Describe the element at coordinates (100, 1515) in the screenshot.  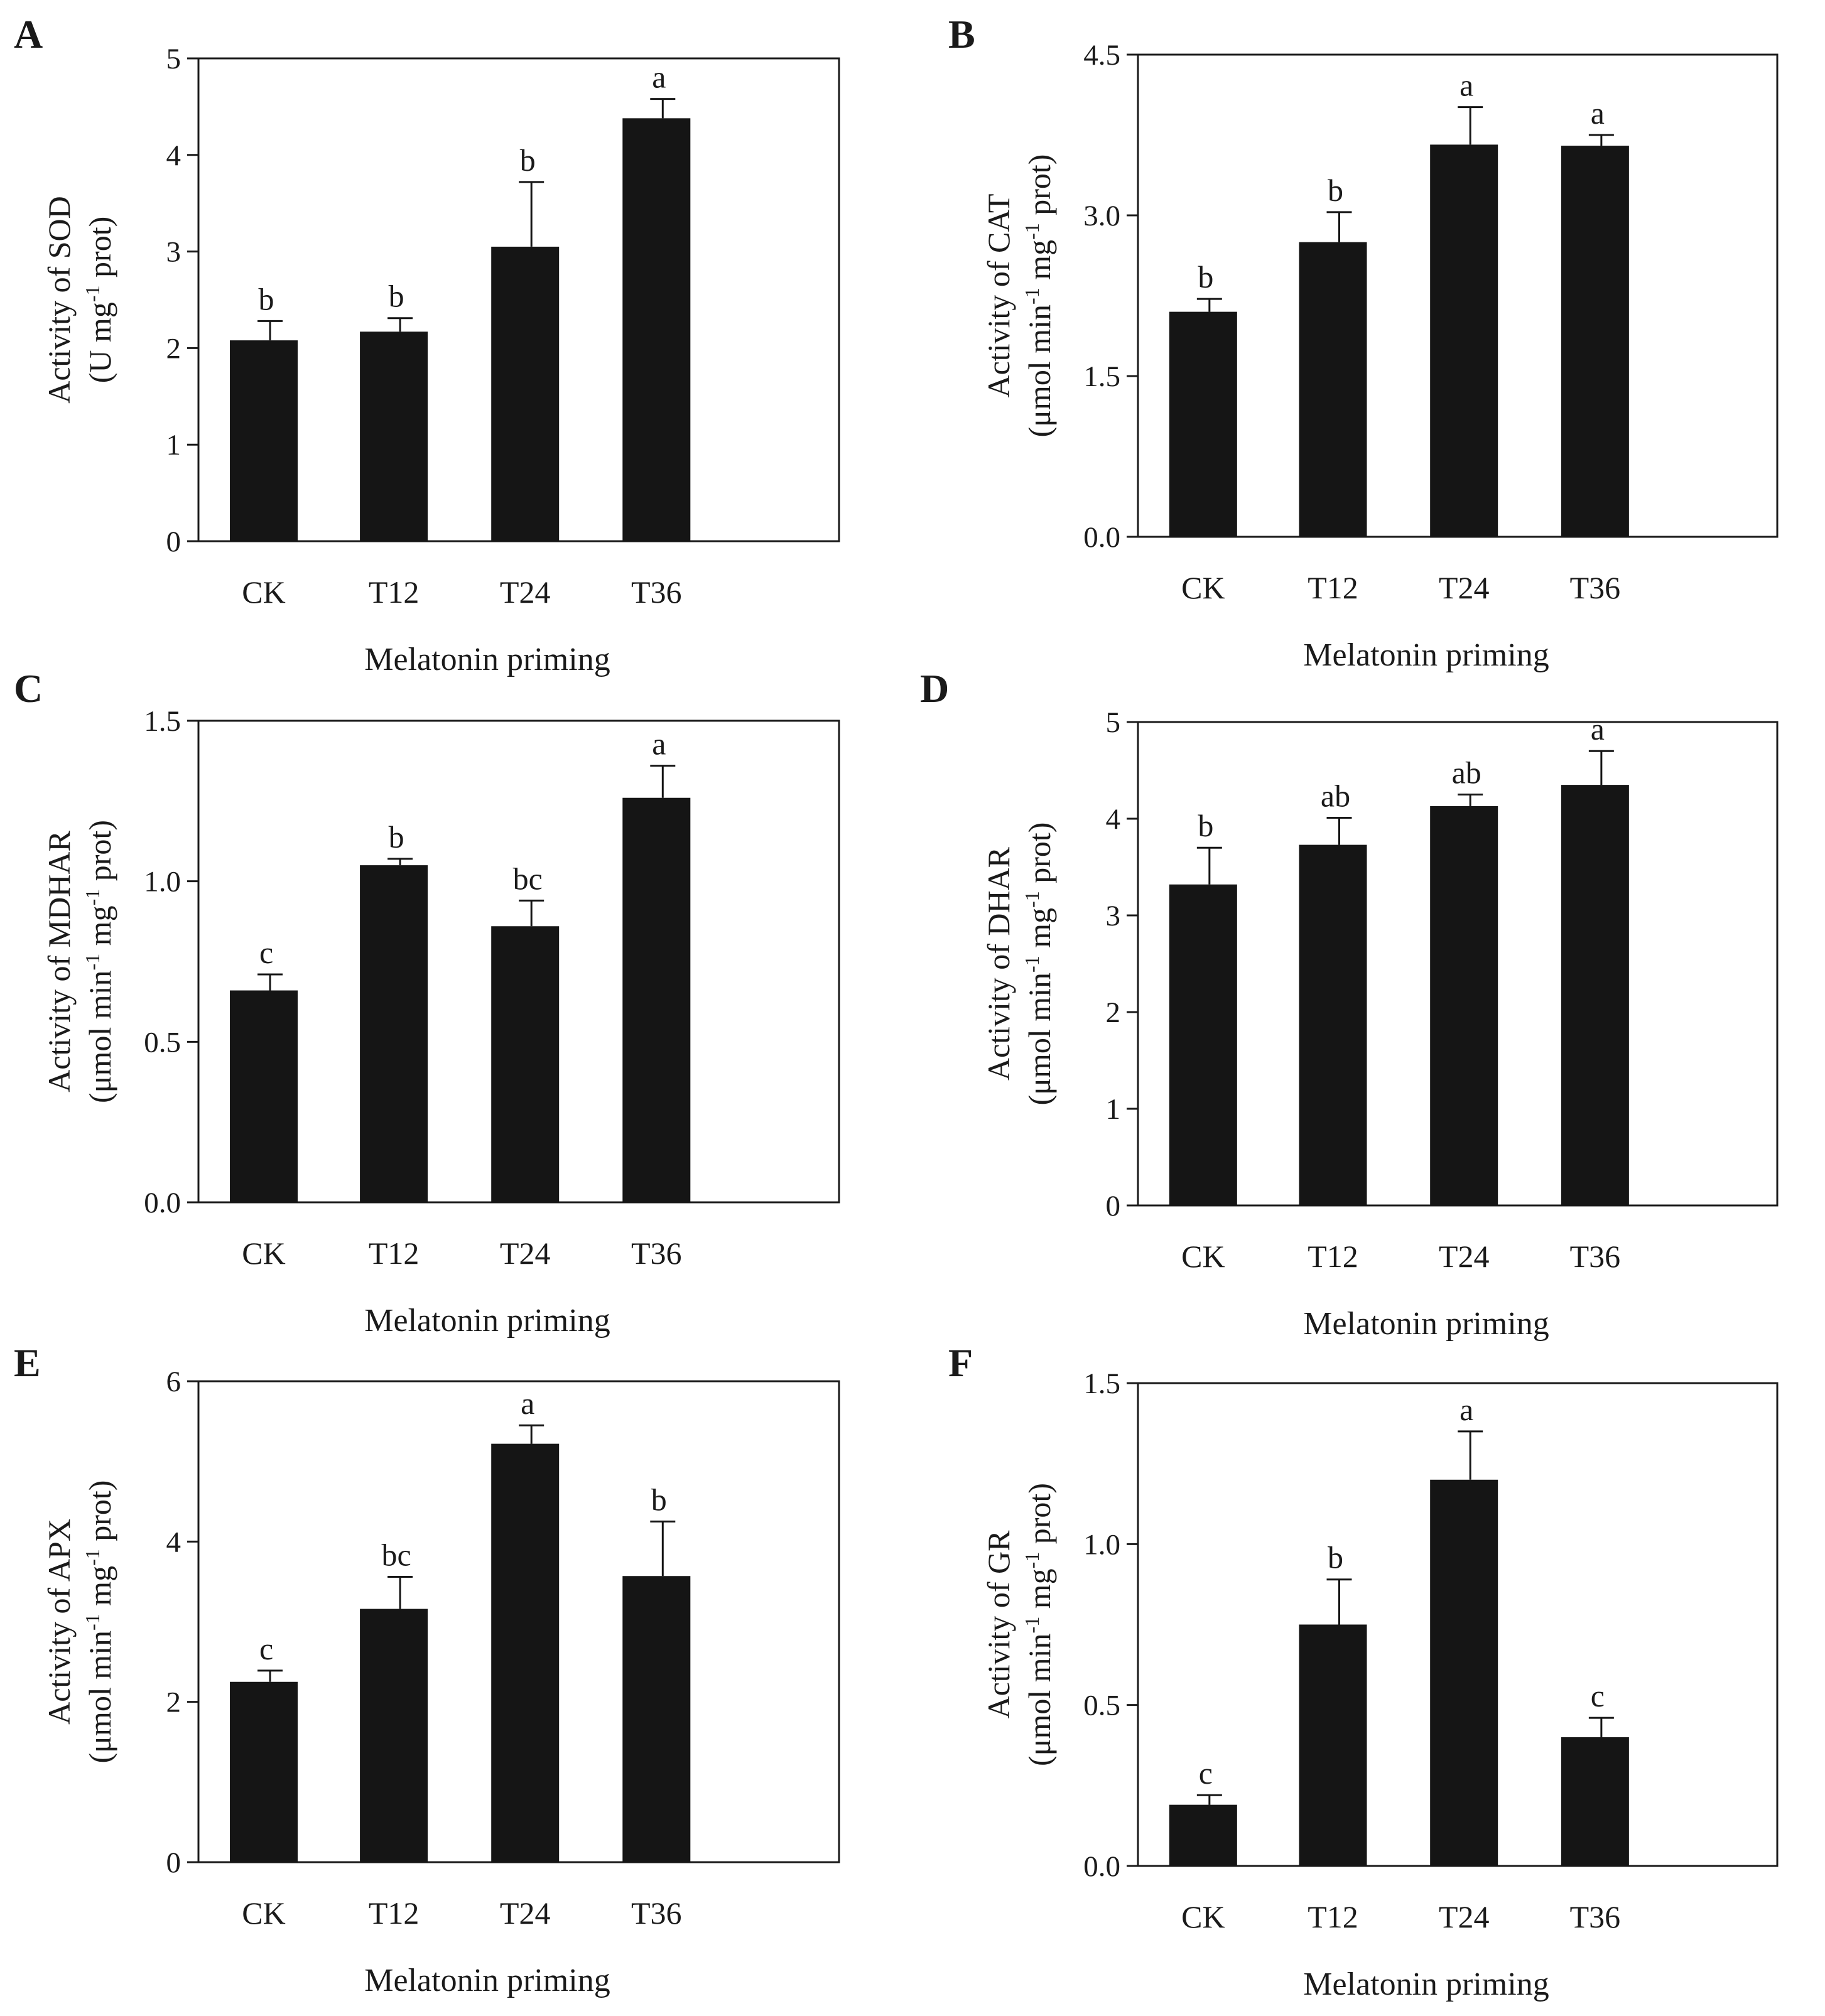
I see `panel-e-ylabel-part: prot)` at that location.